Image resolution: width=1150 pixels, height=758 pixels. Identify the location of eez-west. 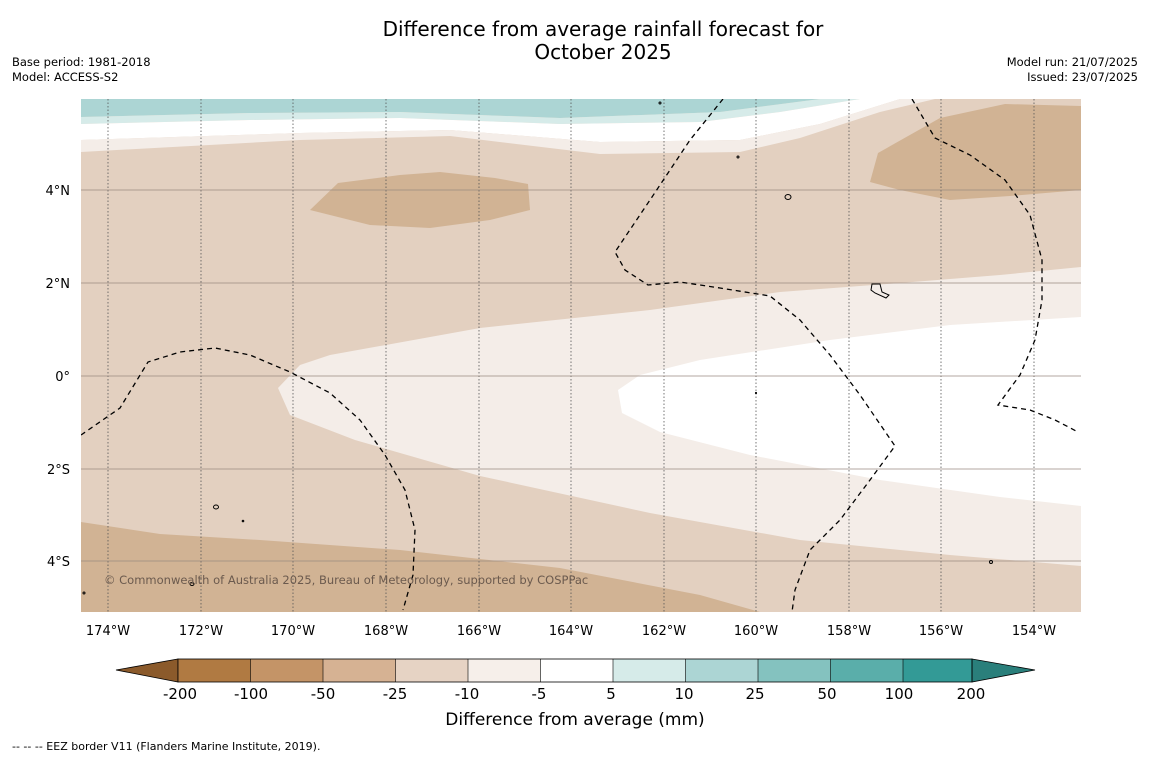
(248, 479).